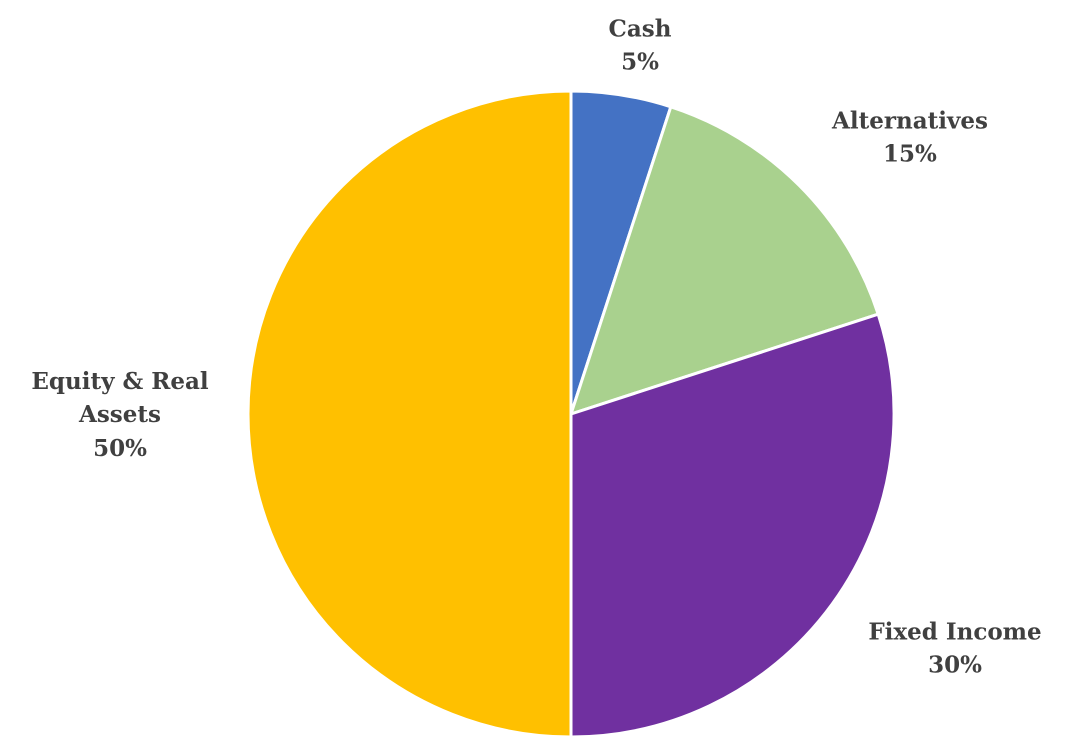  What do you see at coordinates (910, 154) in the screenshot?
I see `value-label: 15%` at bounding box center [910, 154].